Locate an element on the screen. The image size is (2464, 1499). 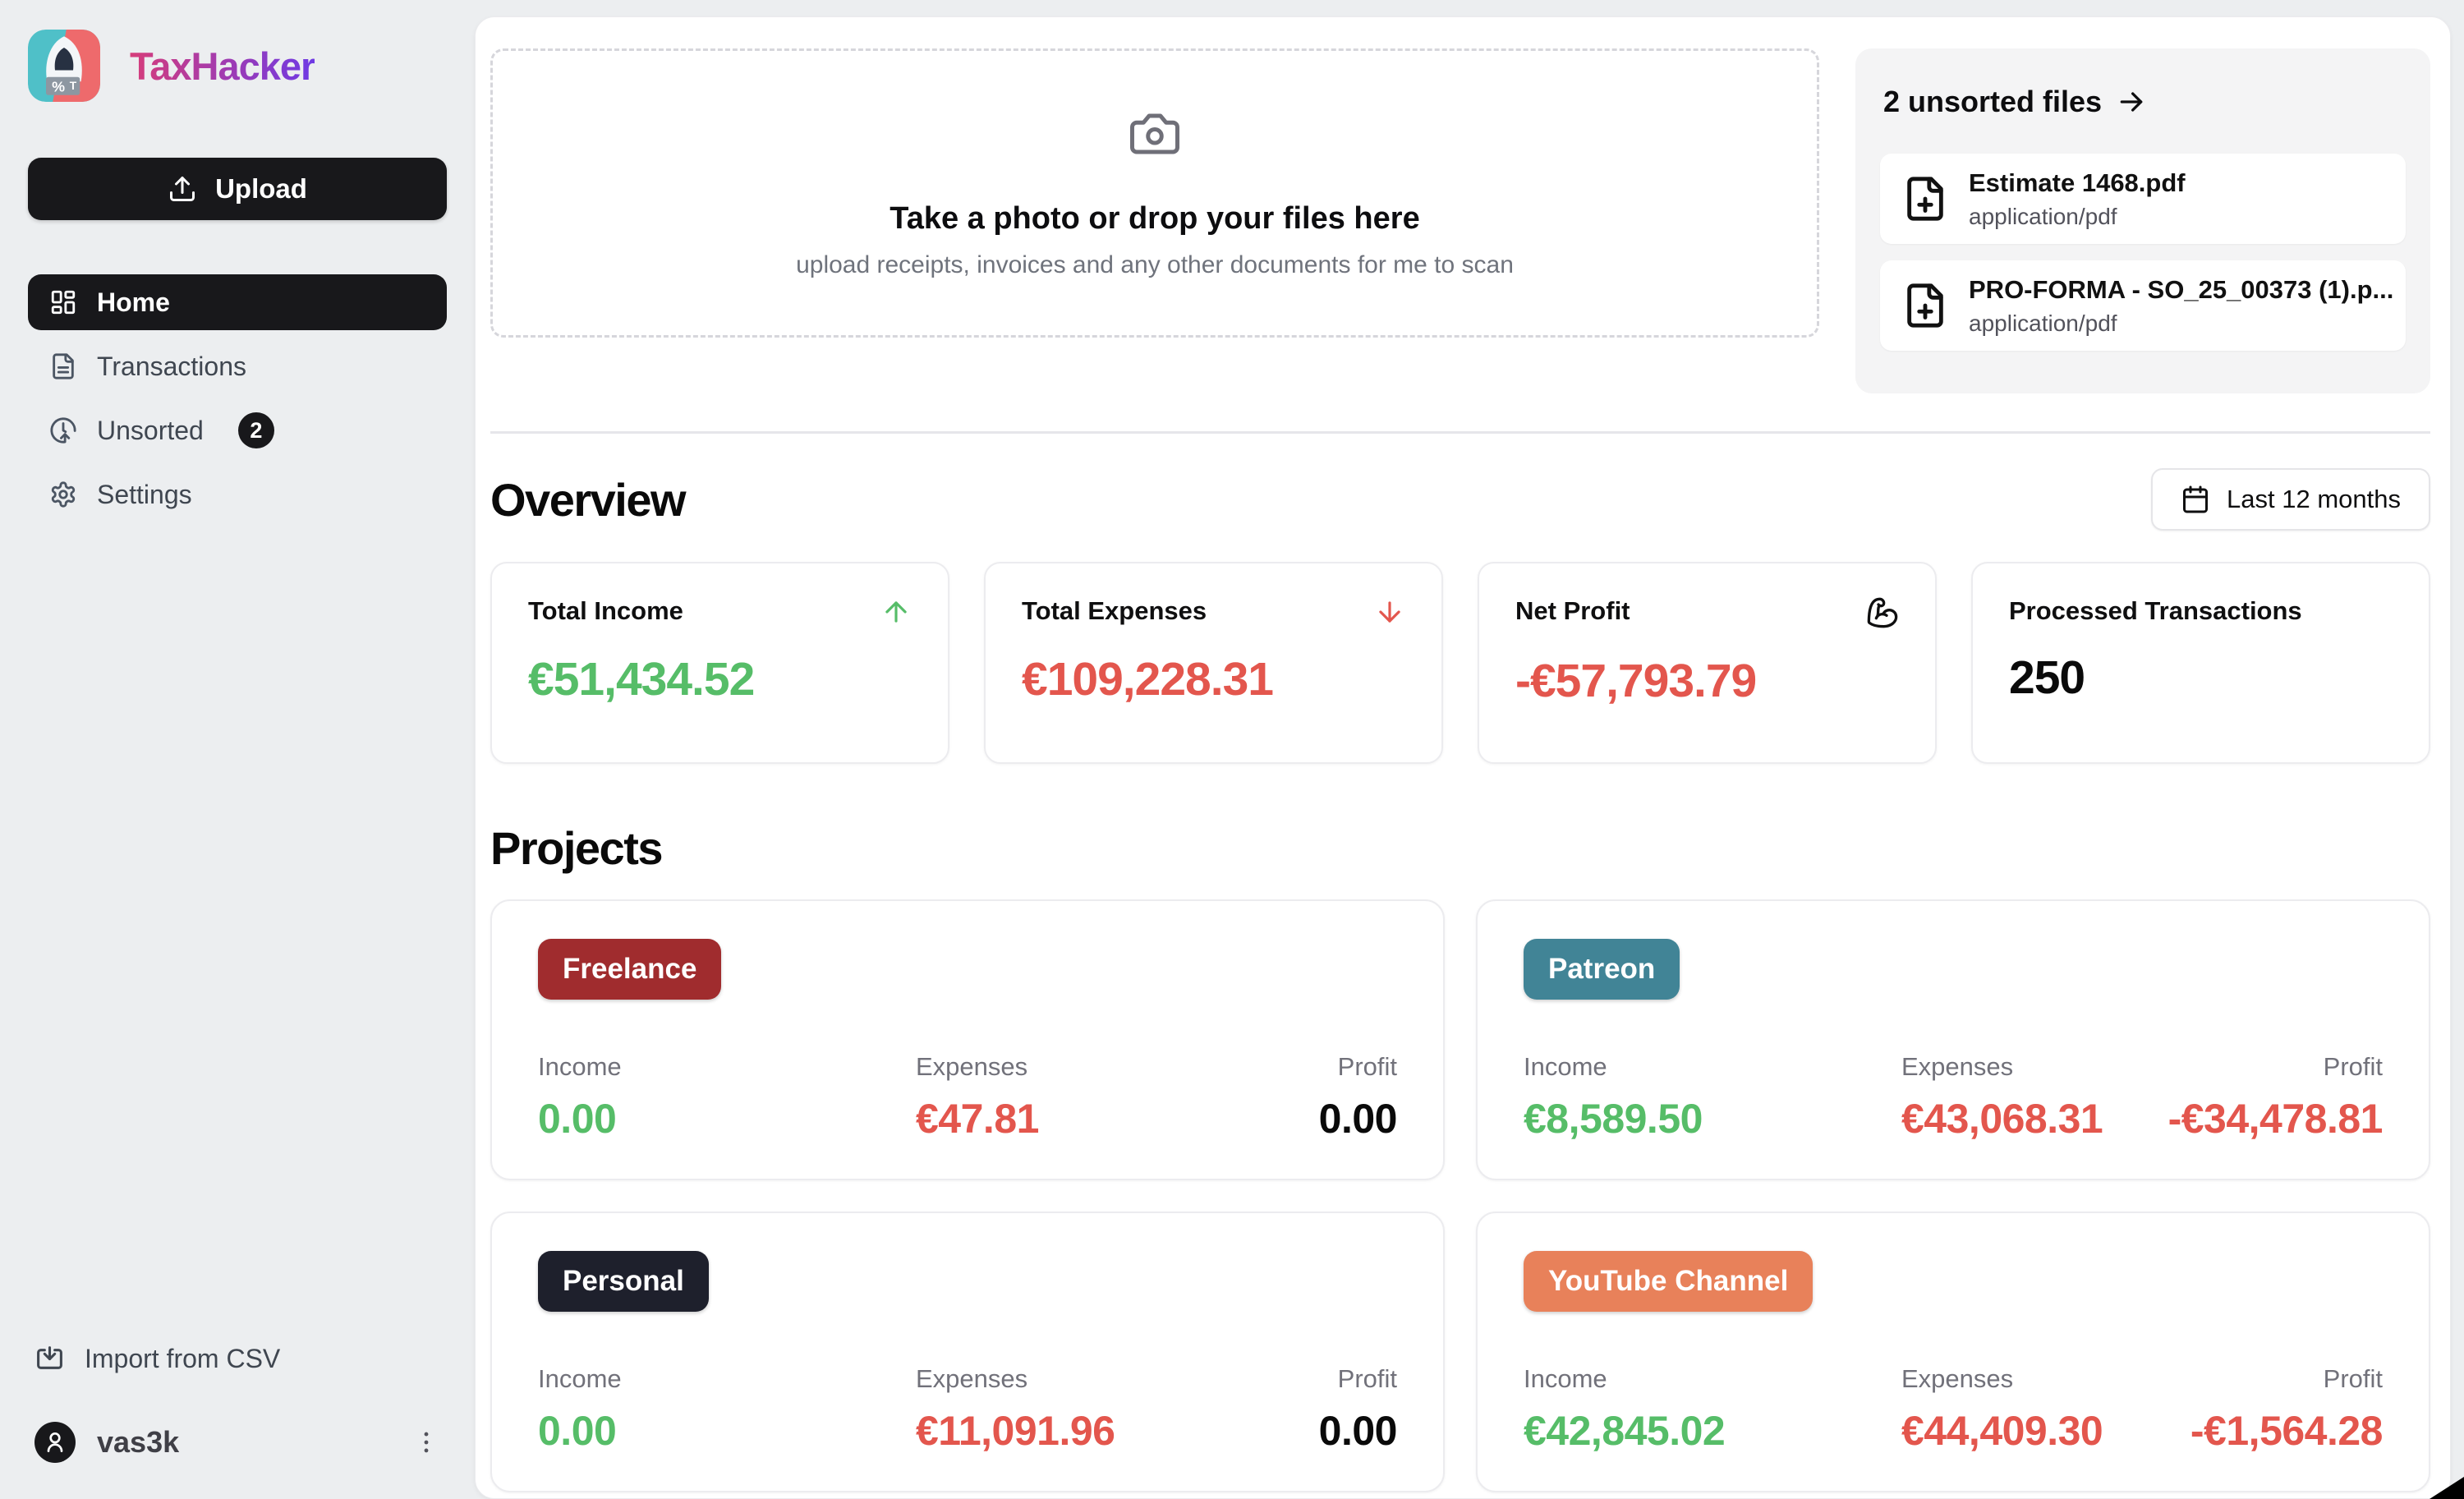
projects-heading: Projects is located at coordinates (577, 848).